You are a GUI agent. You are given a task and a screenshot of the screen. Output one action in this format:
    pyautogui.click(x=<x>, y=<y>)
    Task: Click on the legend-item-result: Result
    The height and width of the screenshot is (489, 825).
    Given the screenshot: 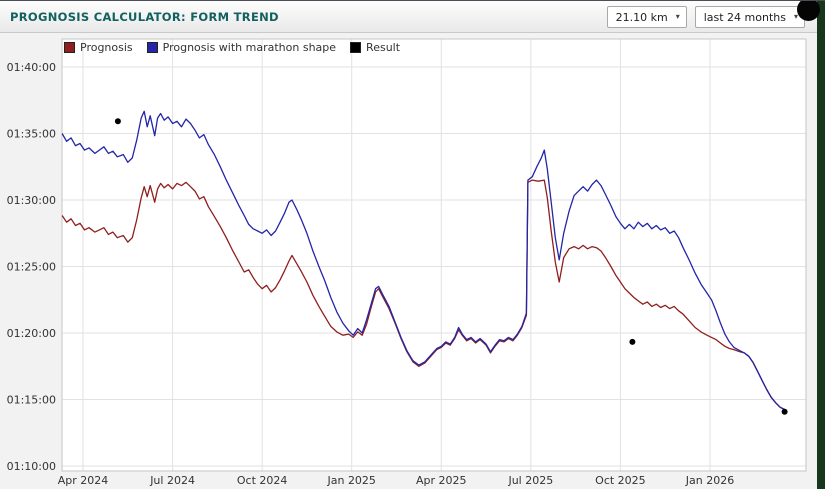 What is the action you would take?
    pyautogui.click(x=375, y=47)
    